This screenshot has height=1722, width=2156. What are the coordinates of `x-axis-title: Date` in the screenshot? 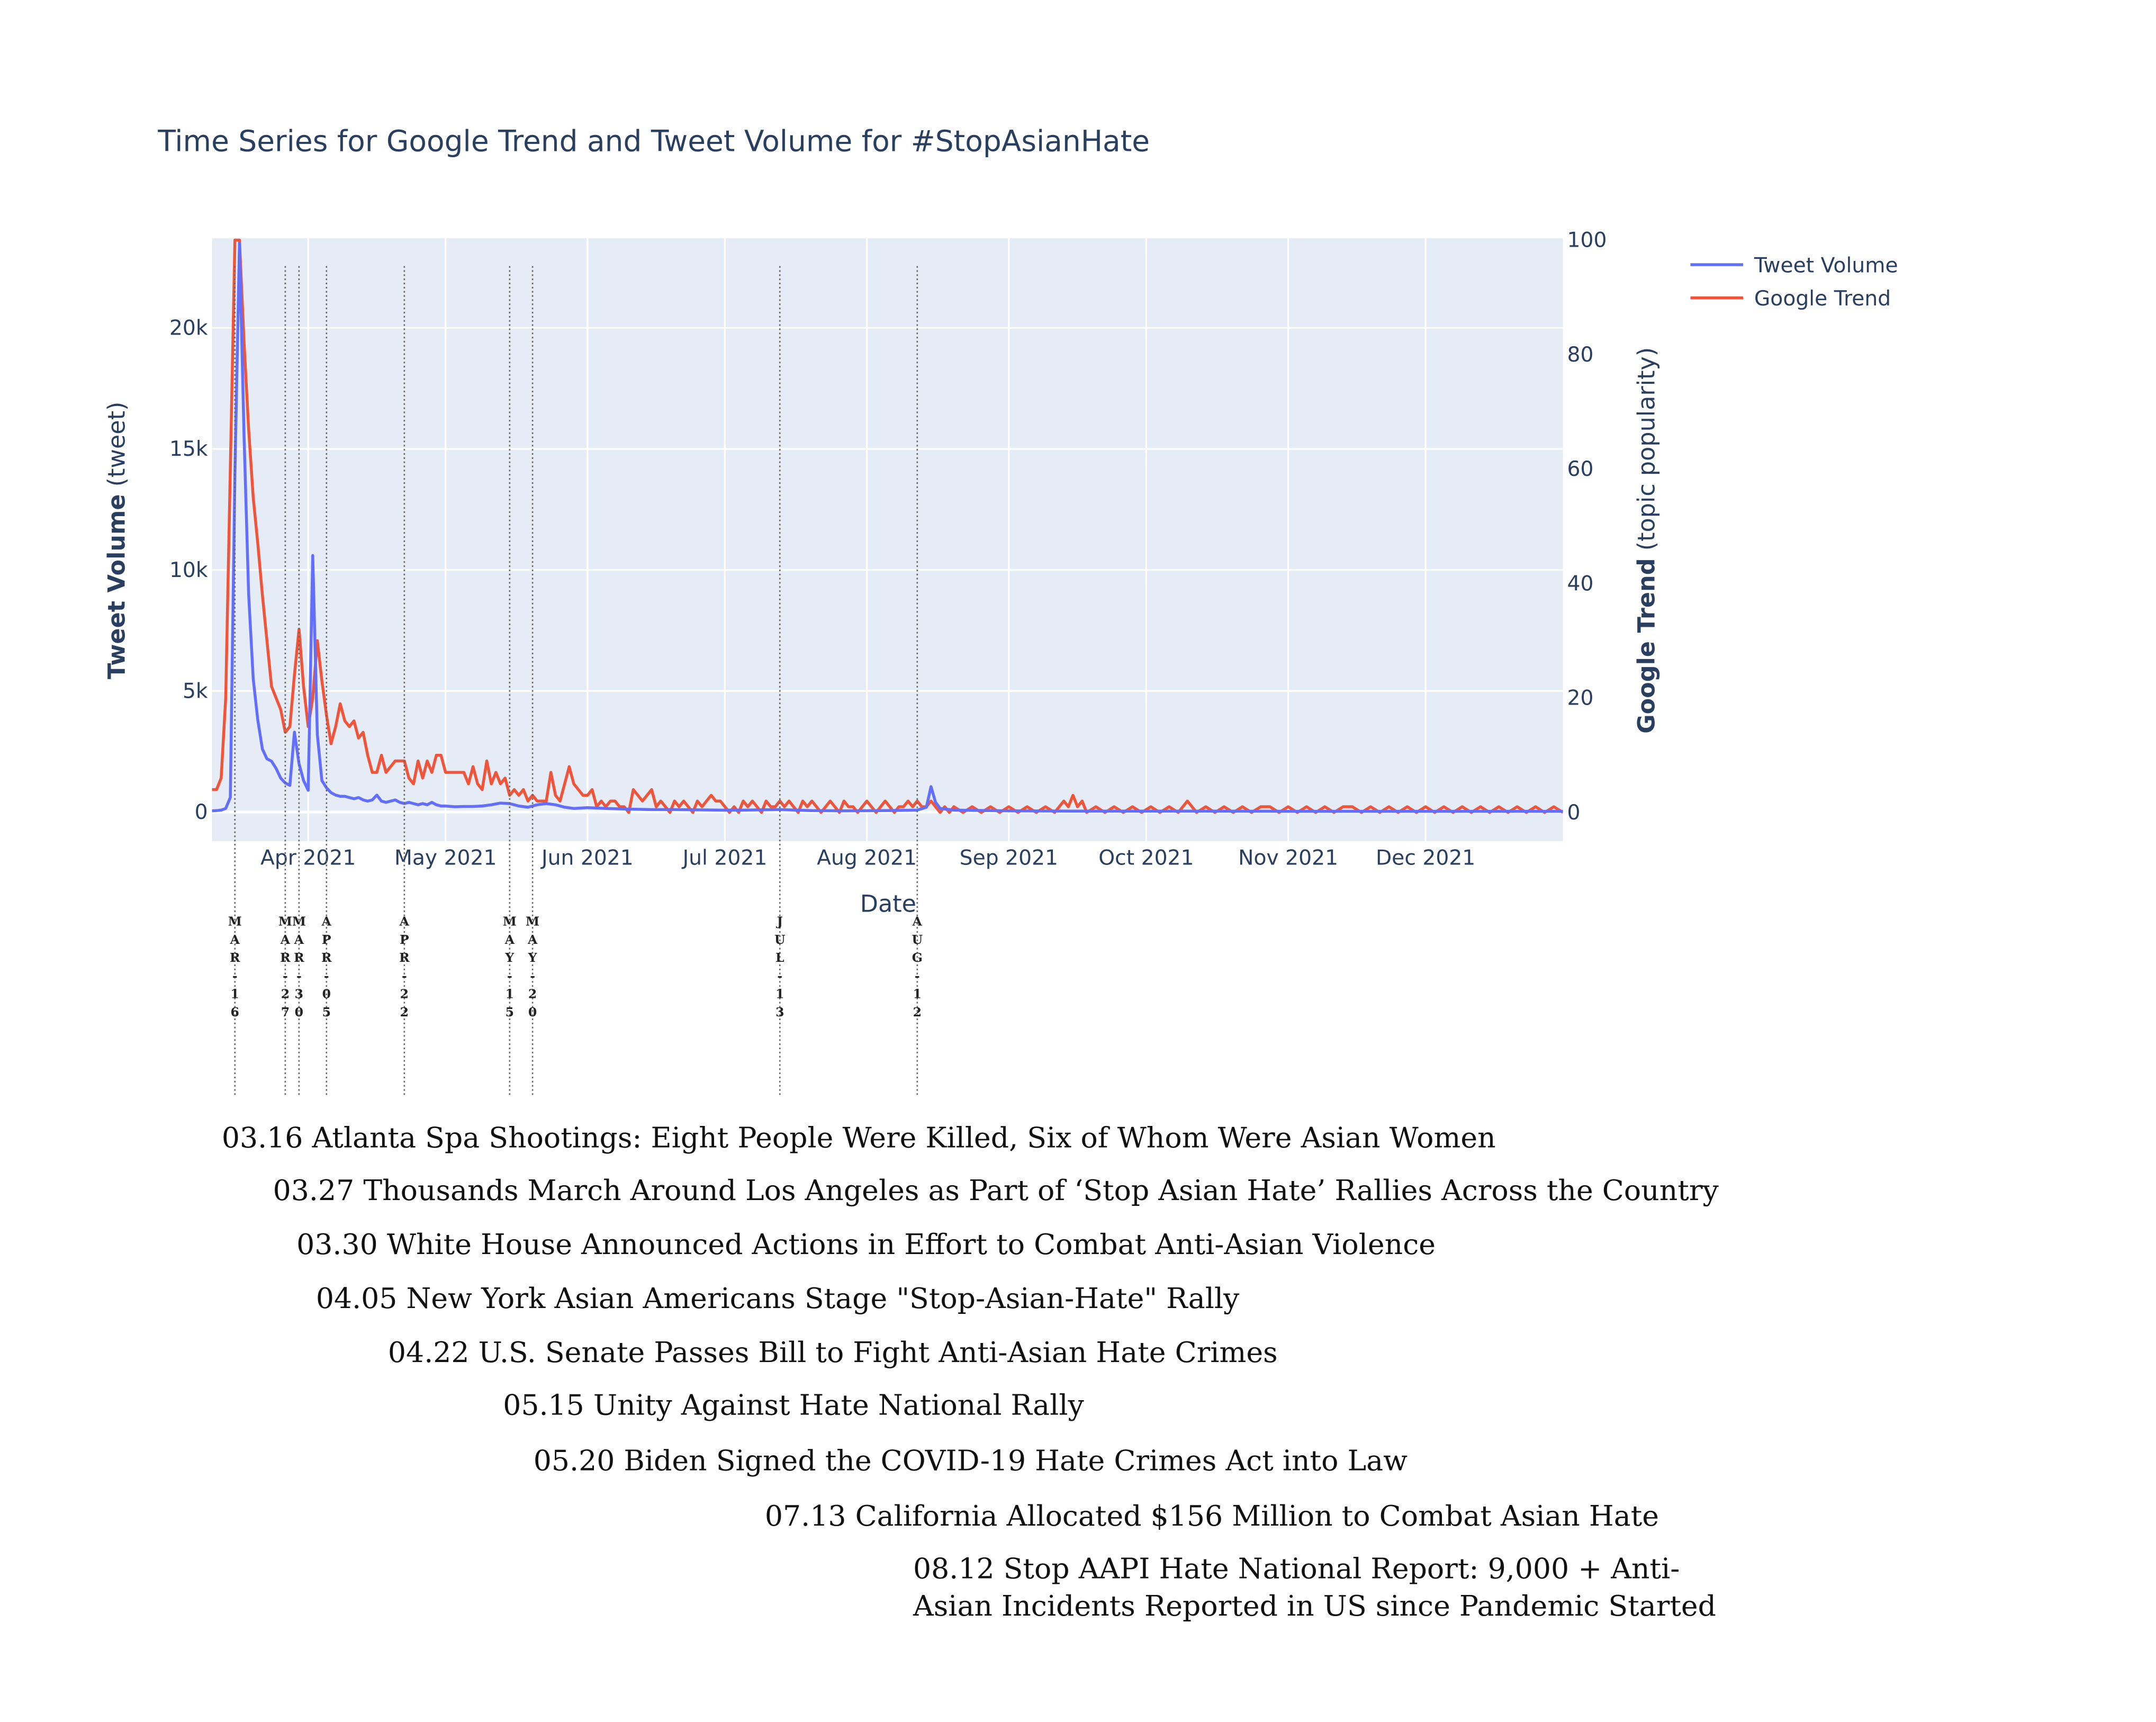 It's located at (888, 903).